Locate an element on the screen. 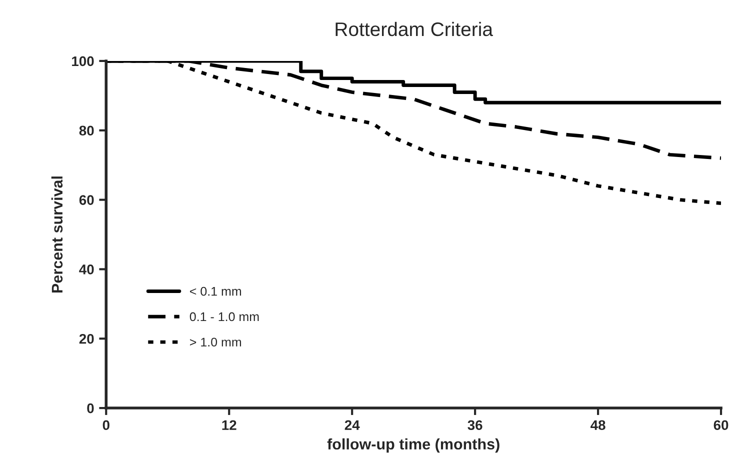 The image size is (732, 469). y-tick-label: 100 is located at coordinates (83, 61).